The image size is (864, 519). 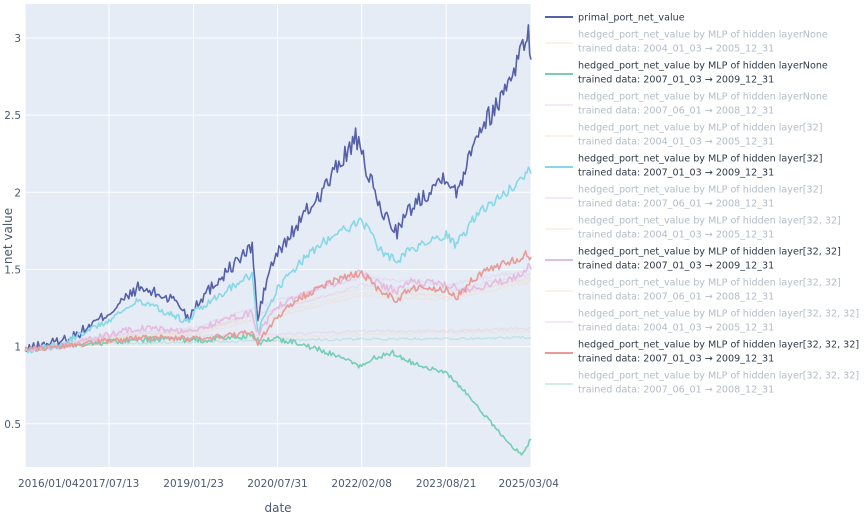 What do you see at coordinates (361, 484) in the screenshot?
I see `x-tick-label: 2022/02/08` at bounding box center [361, 484].